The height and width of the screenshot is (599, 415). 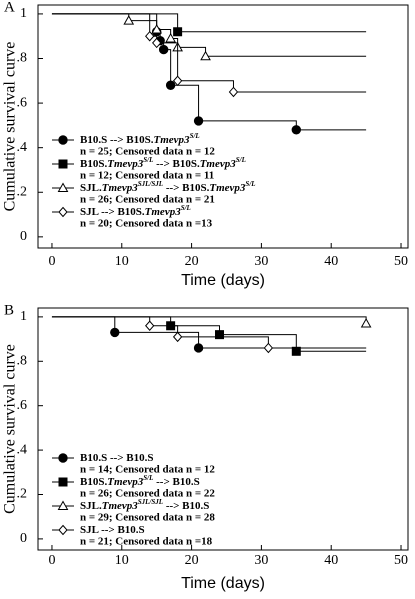 I want to click on legend-note: n = 12; Censored data n = 11, so click(x=147, y=176).